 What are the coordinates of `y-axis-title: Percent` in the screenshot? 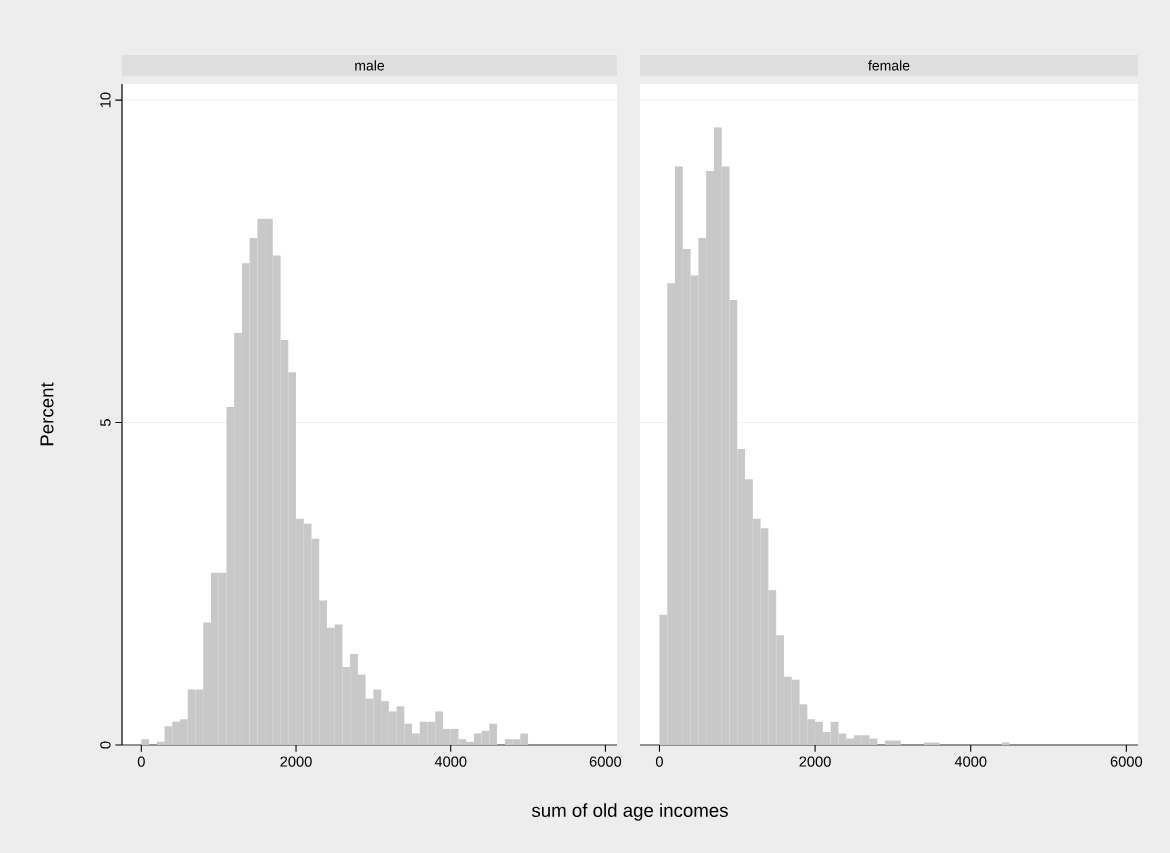 It's located at (47, 414).